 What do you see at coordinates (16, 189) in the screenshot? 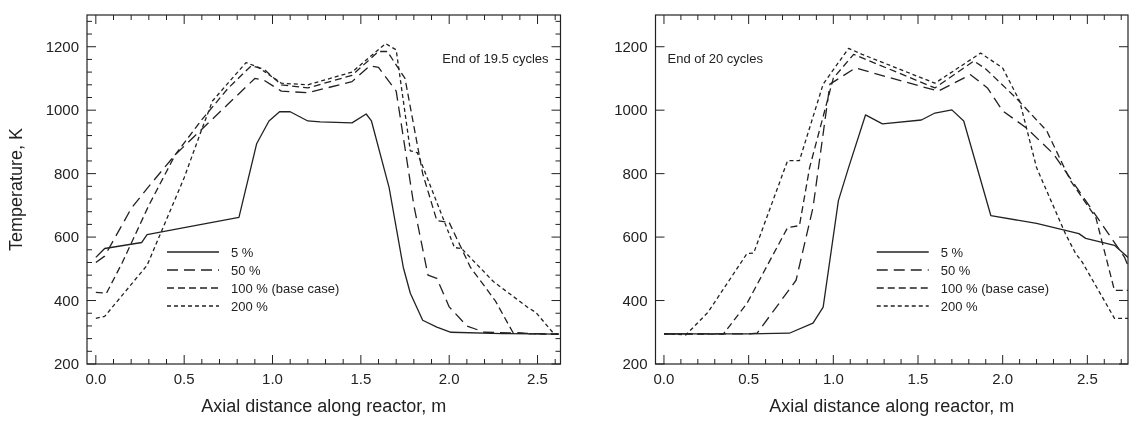
I see `y-axis-title: Temperature, K` at bounding box center [16, 189].